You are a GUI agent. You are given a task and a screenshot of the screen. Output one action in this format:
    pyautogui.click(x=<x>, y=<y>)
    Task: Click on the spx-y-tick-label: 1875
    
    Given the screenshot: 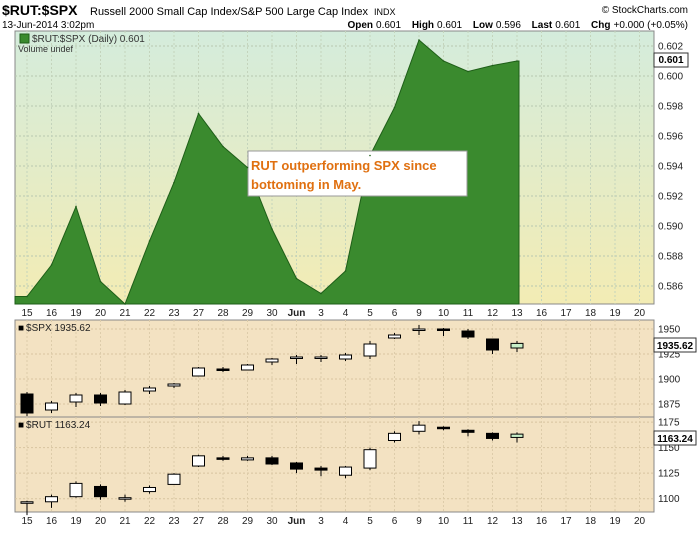 What is the action you would take?
    pyautogui.click(x=669, y=405)
    